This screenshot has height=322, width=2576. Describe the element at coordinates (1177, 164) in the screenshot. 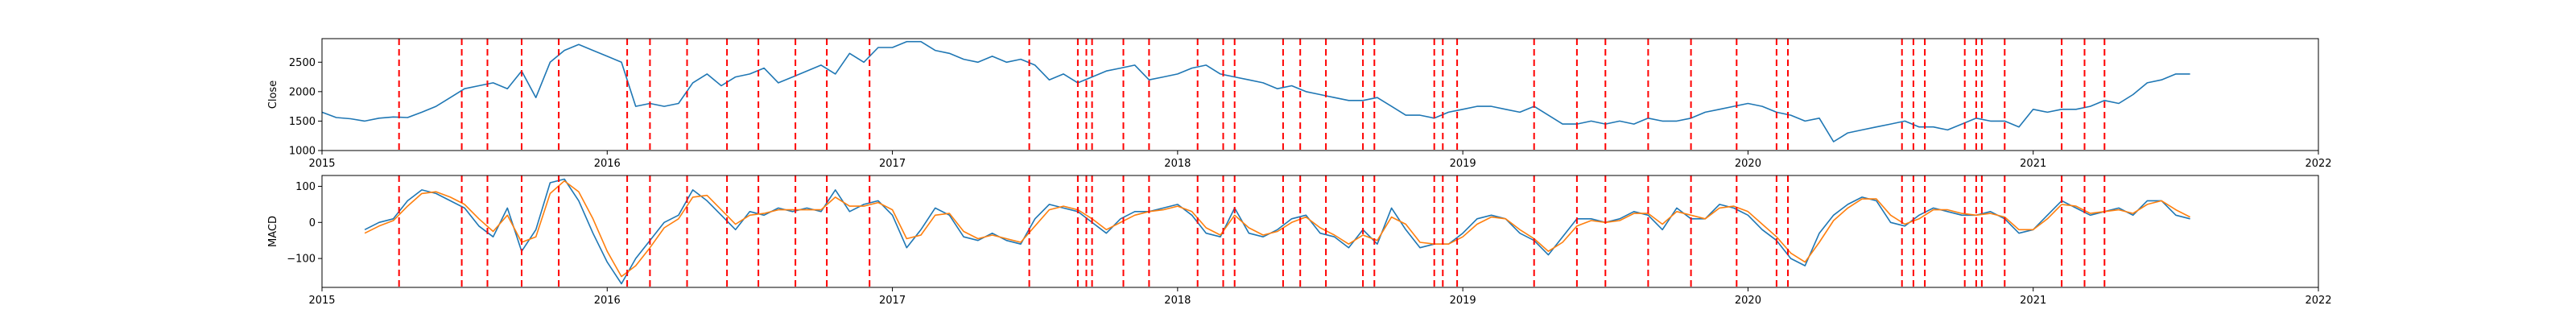

I see `close-x-tick-label-3: 2018` at that location.